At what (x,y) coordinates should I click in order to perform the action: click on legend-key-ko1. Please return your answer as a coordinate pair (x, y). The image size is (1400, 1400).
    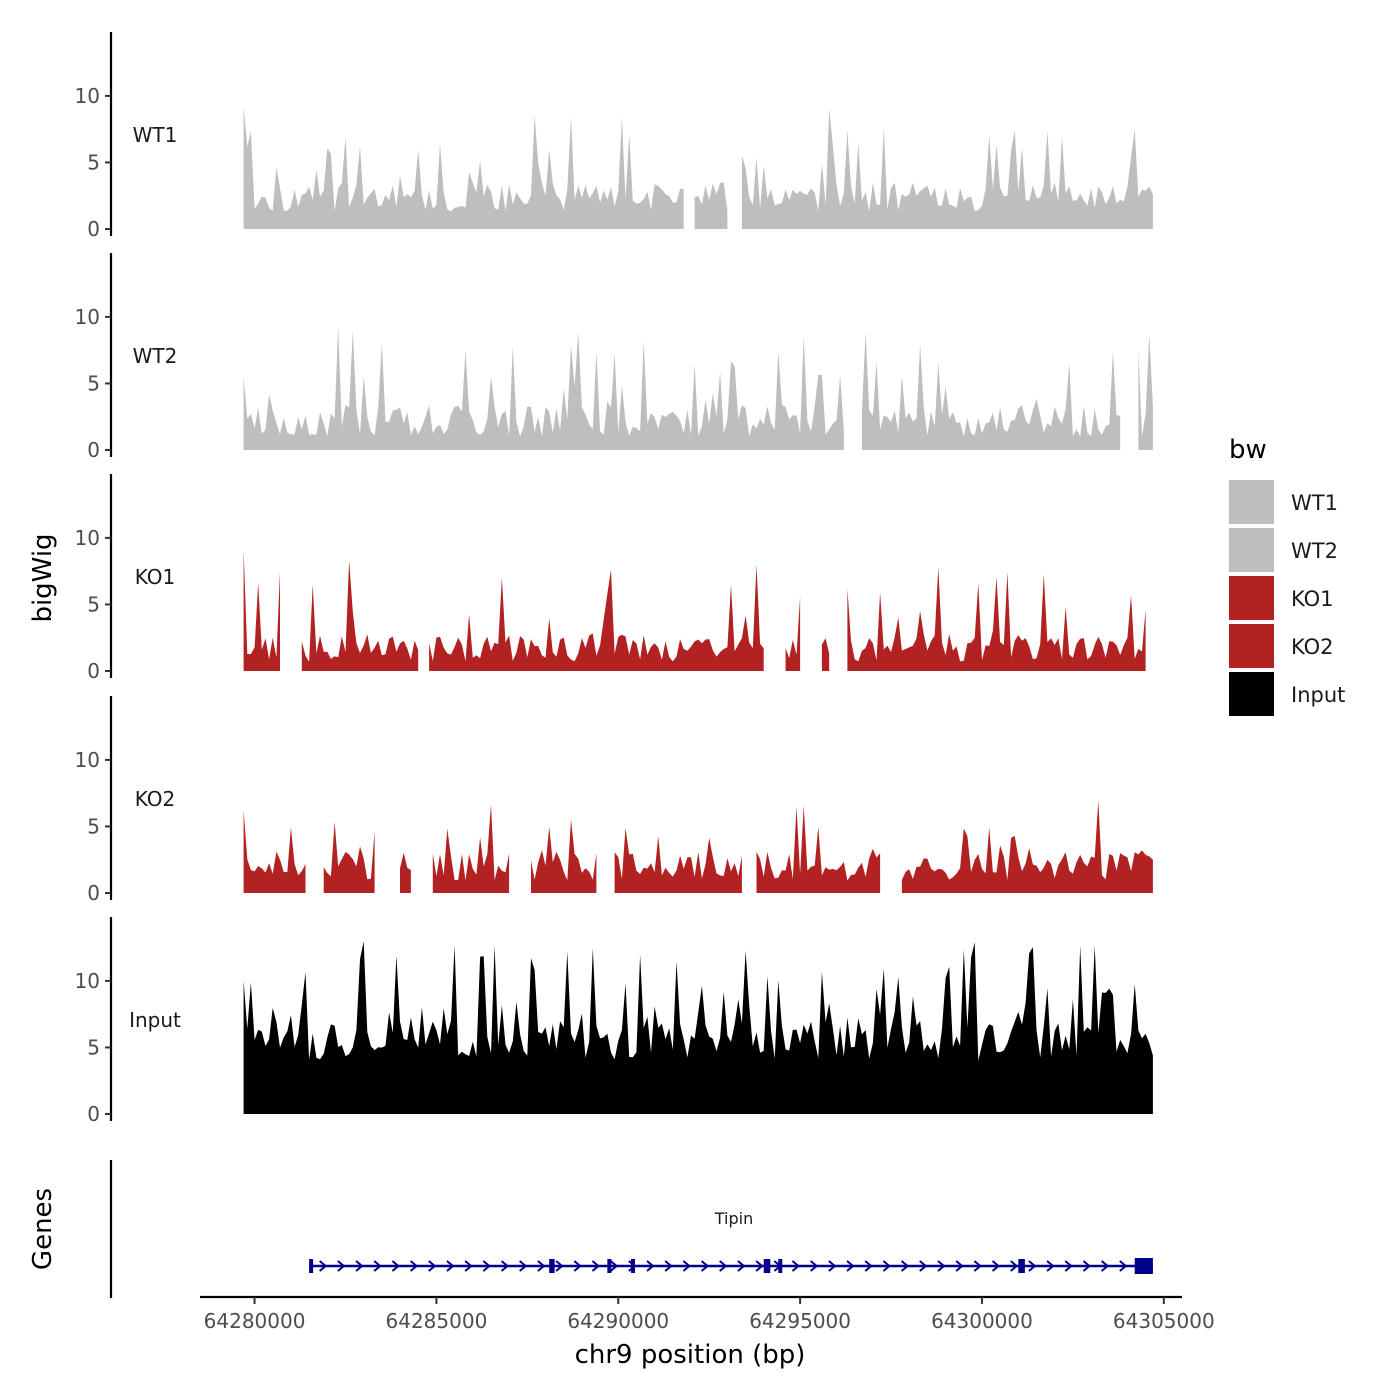
    Looking at the image, I should click on (1251, 598).